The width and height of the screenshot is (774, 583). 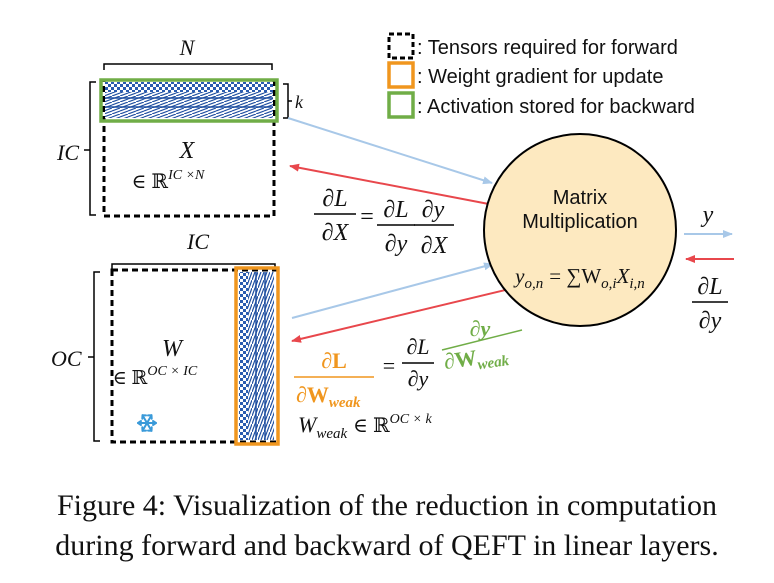 What do you see at coordinates (476, 359) in the screenshot?
I see `grad-w-r2-den: ∂Wweak` at bounding box center [476, 359].